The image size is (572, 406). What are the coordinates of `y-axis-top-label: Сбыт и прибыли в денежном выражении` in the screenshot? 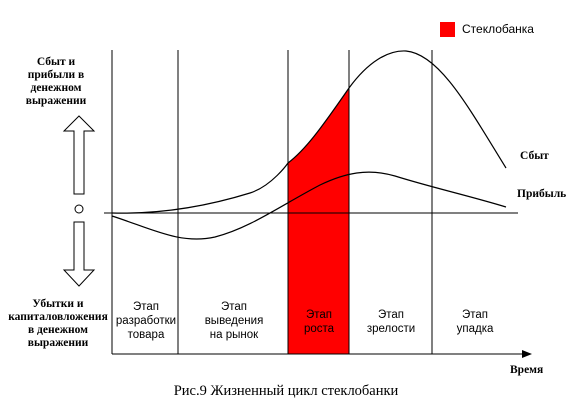 It's located at (56, 81).